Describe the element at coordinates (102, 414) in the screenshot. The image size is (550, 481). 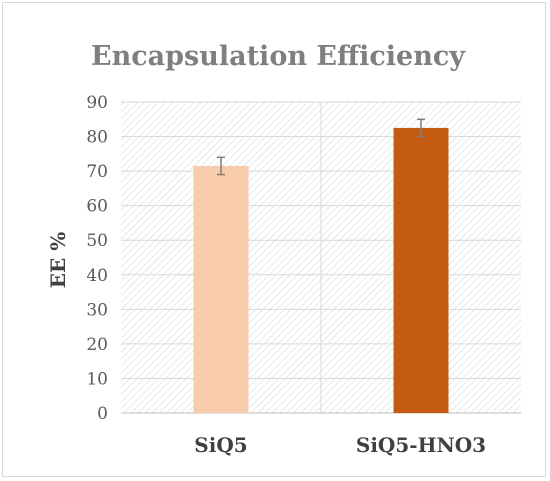
I see `y-tick-label: 0` at that location.